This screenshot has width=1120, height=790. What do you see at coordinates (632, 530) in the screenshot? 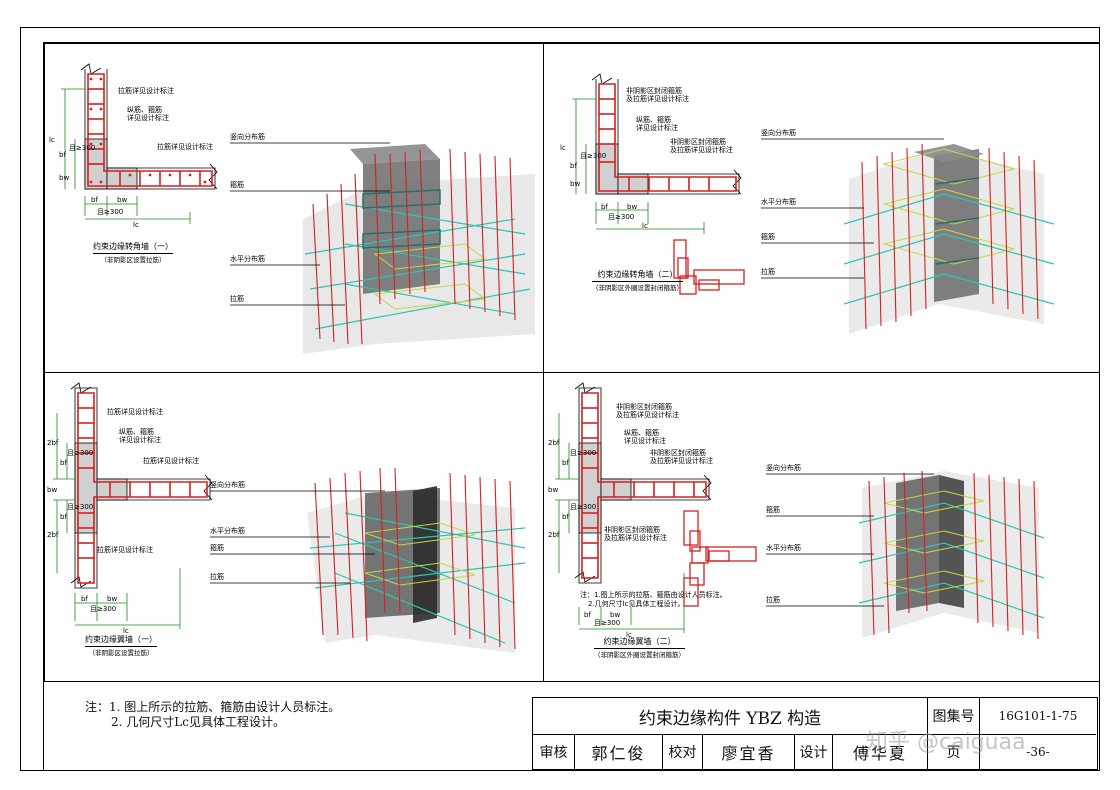
I see `callout-7: 非阴影区封闭箍筋` at bounding box center [632, 530].